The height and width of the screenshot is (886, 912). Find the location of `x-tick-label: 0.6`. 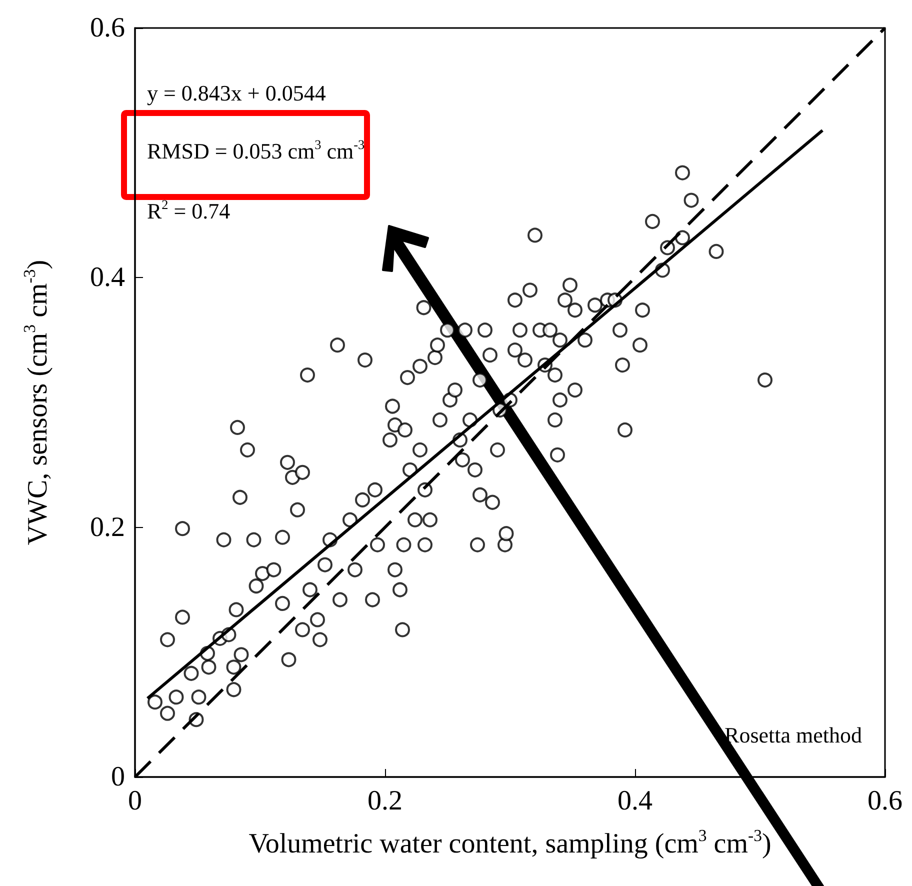

x-tick-label: 0.6 is located at coordinates (885, 801).